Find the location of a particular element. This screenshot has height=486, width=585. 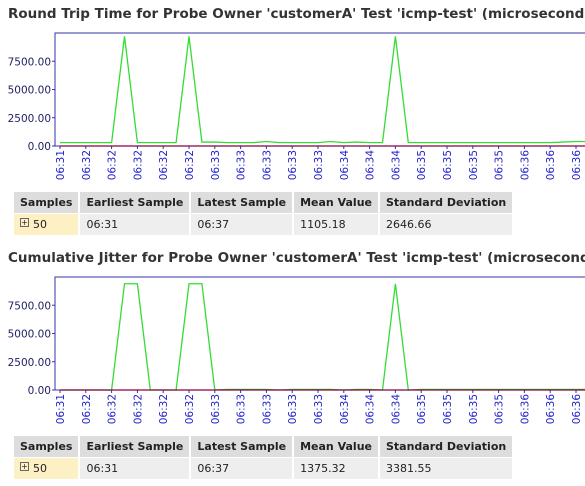

cell: 1375.32 is located at coordinates (336, 468).